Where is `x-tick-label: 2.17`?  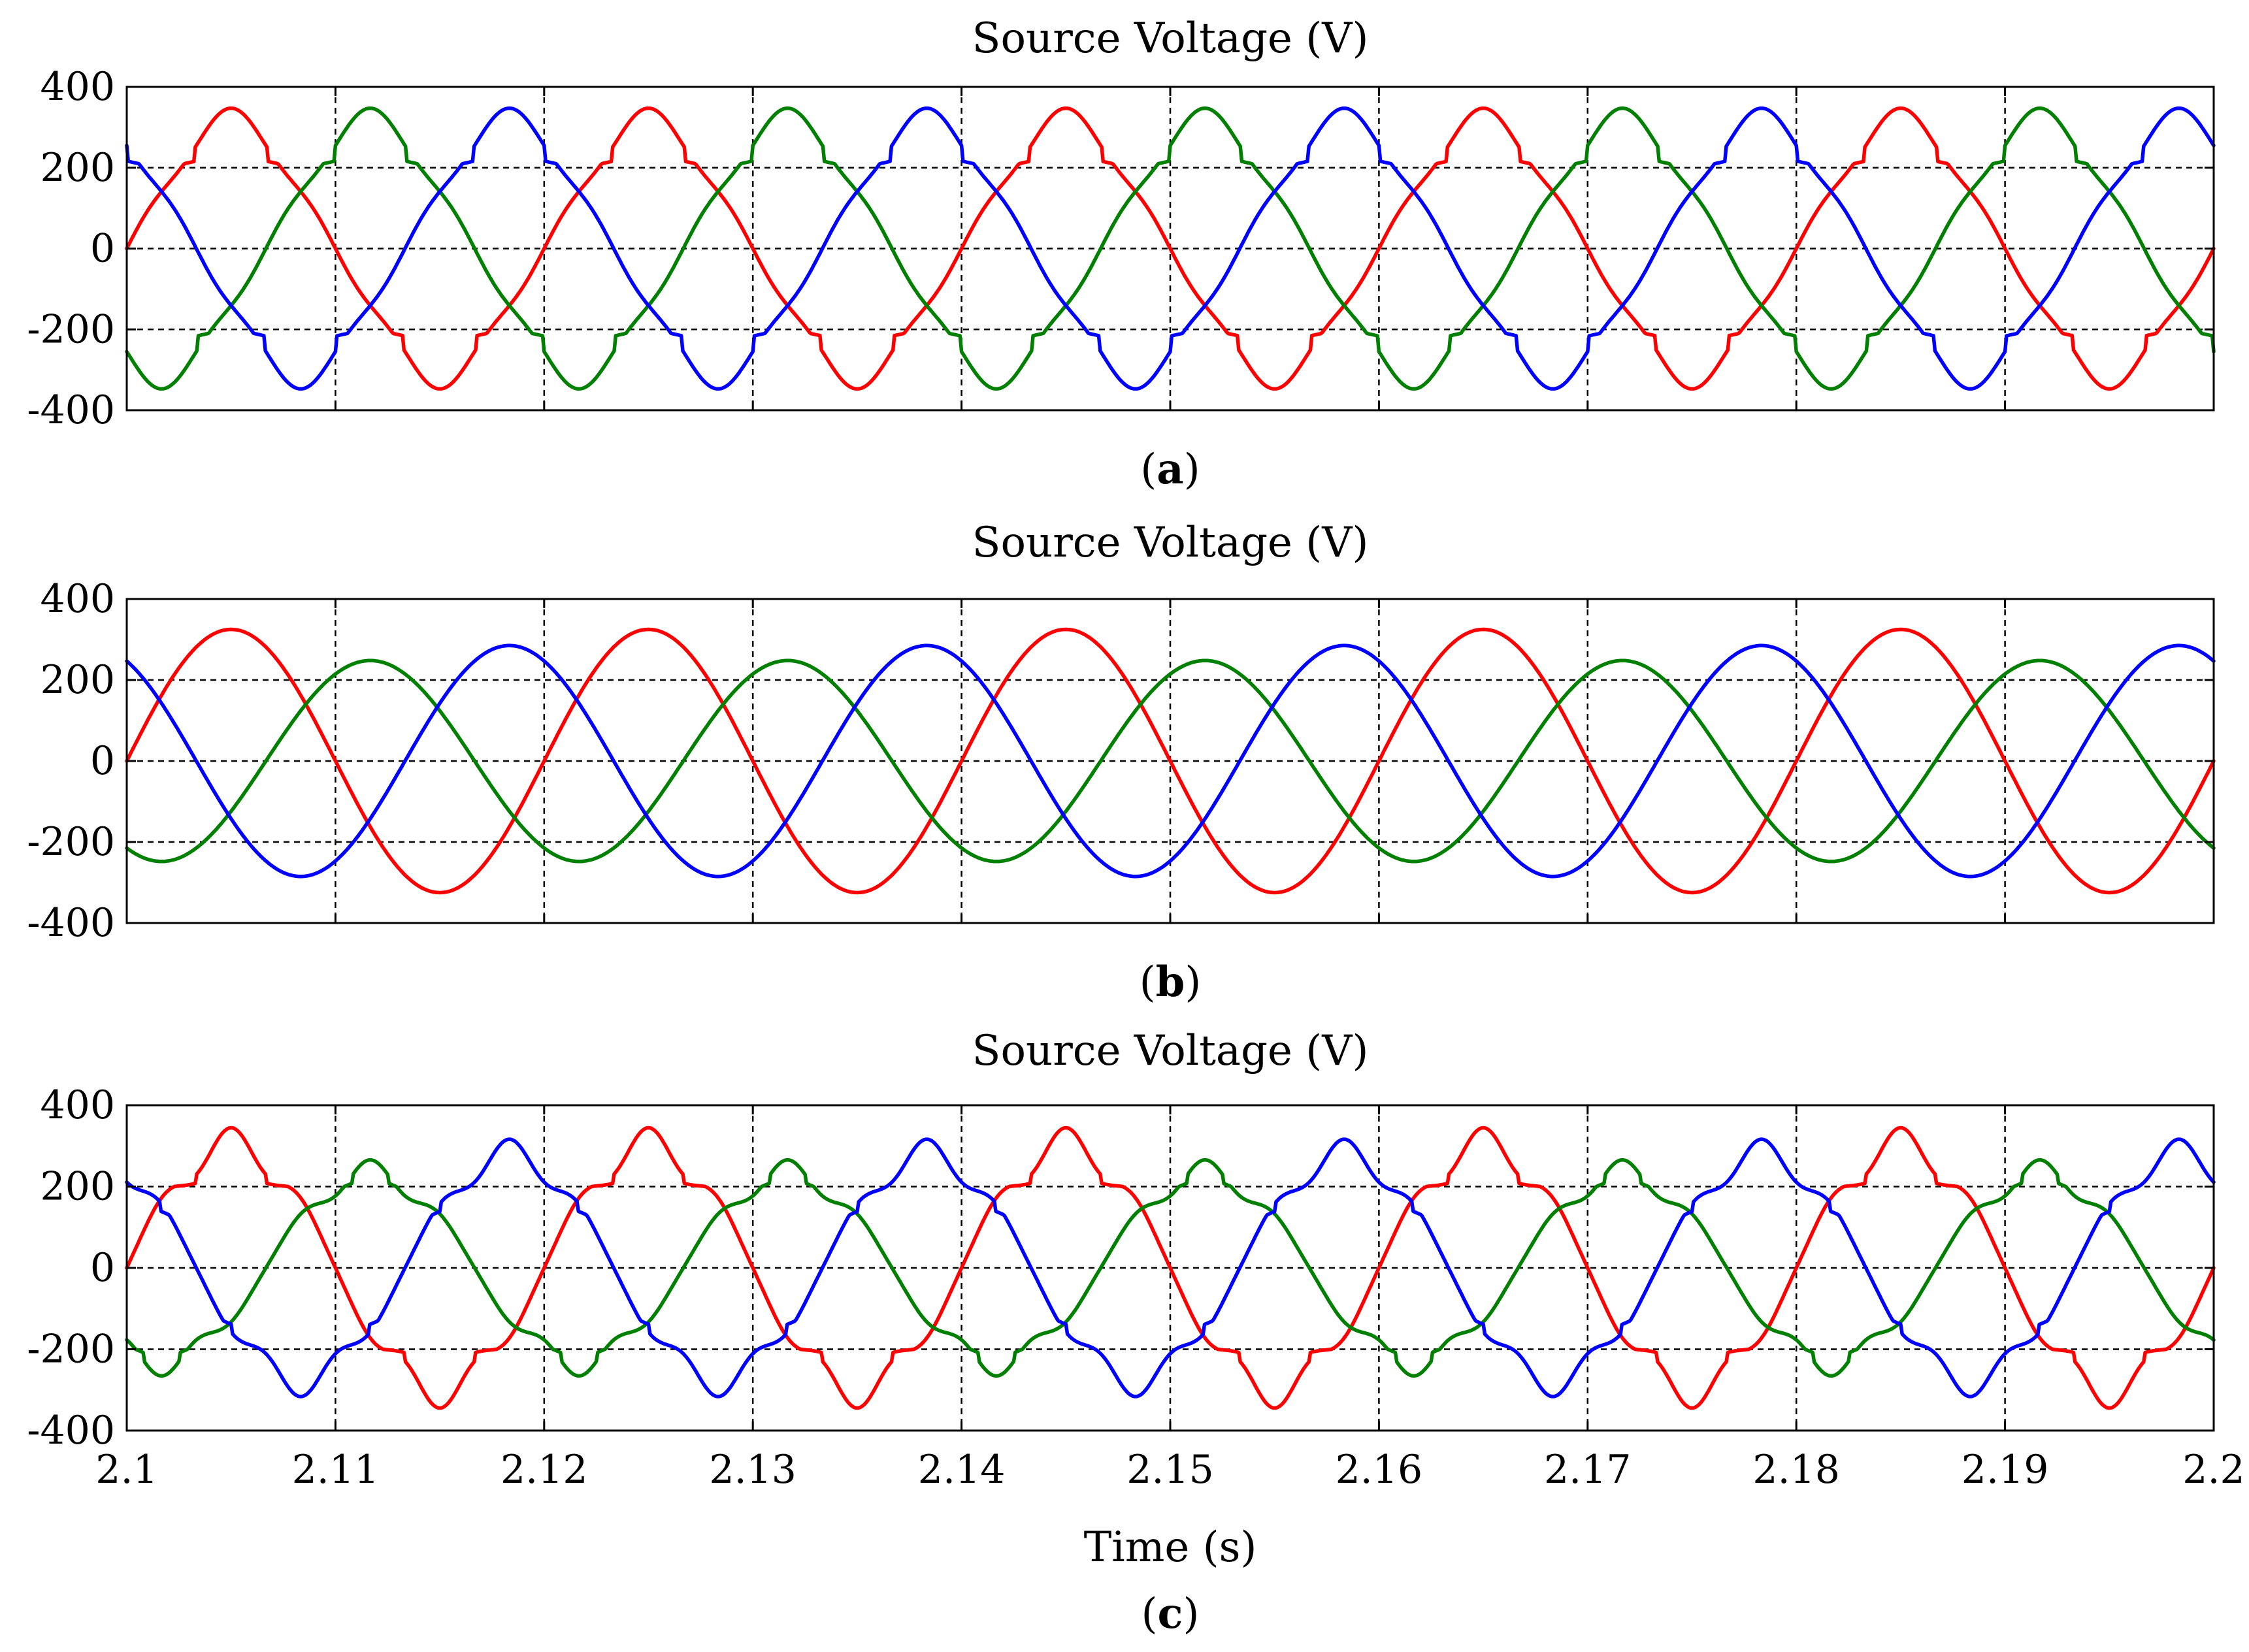
x-tick-label: 2.17 is located at coordinates (1588, 1470).